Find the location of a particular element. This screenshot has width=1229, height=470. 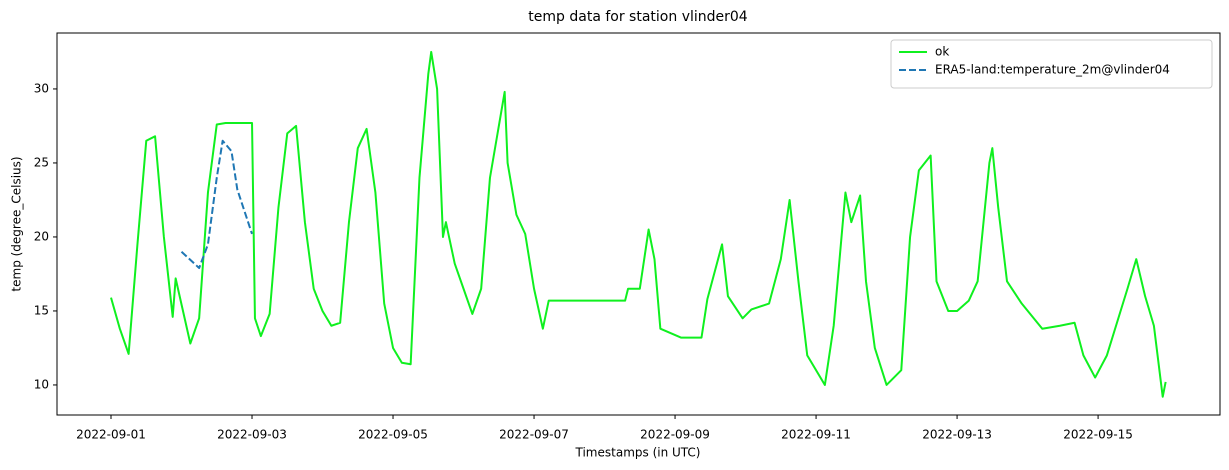

legend: ok ERA5-land:temperature_2m@vlinder04 is located at coordinates (1051, 64).